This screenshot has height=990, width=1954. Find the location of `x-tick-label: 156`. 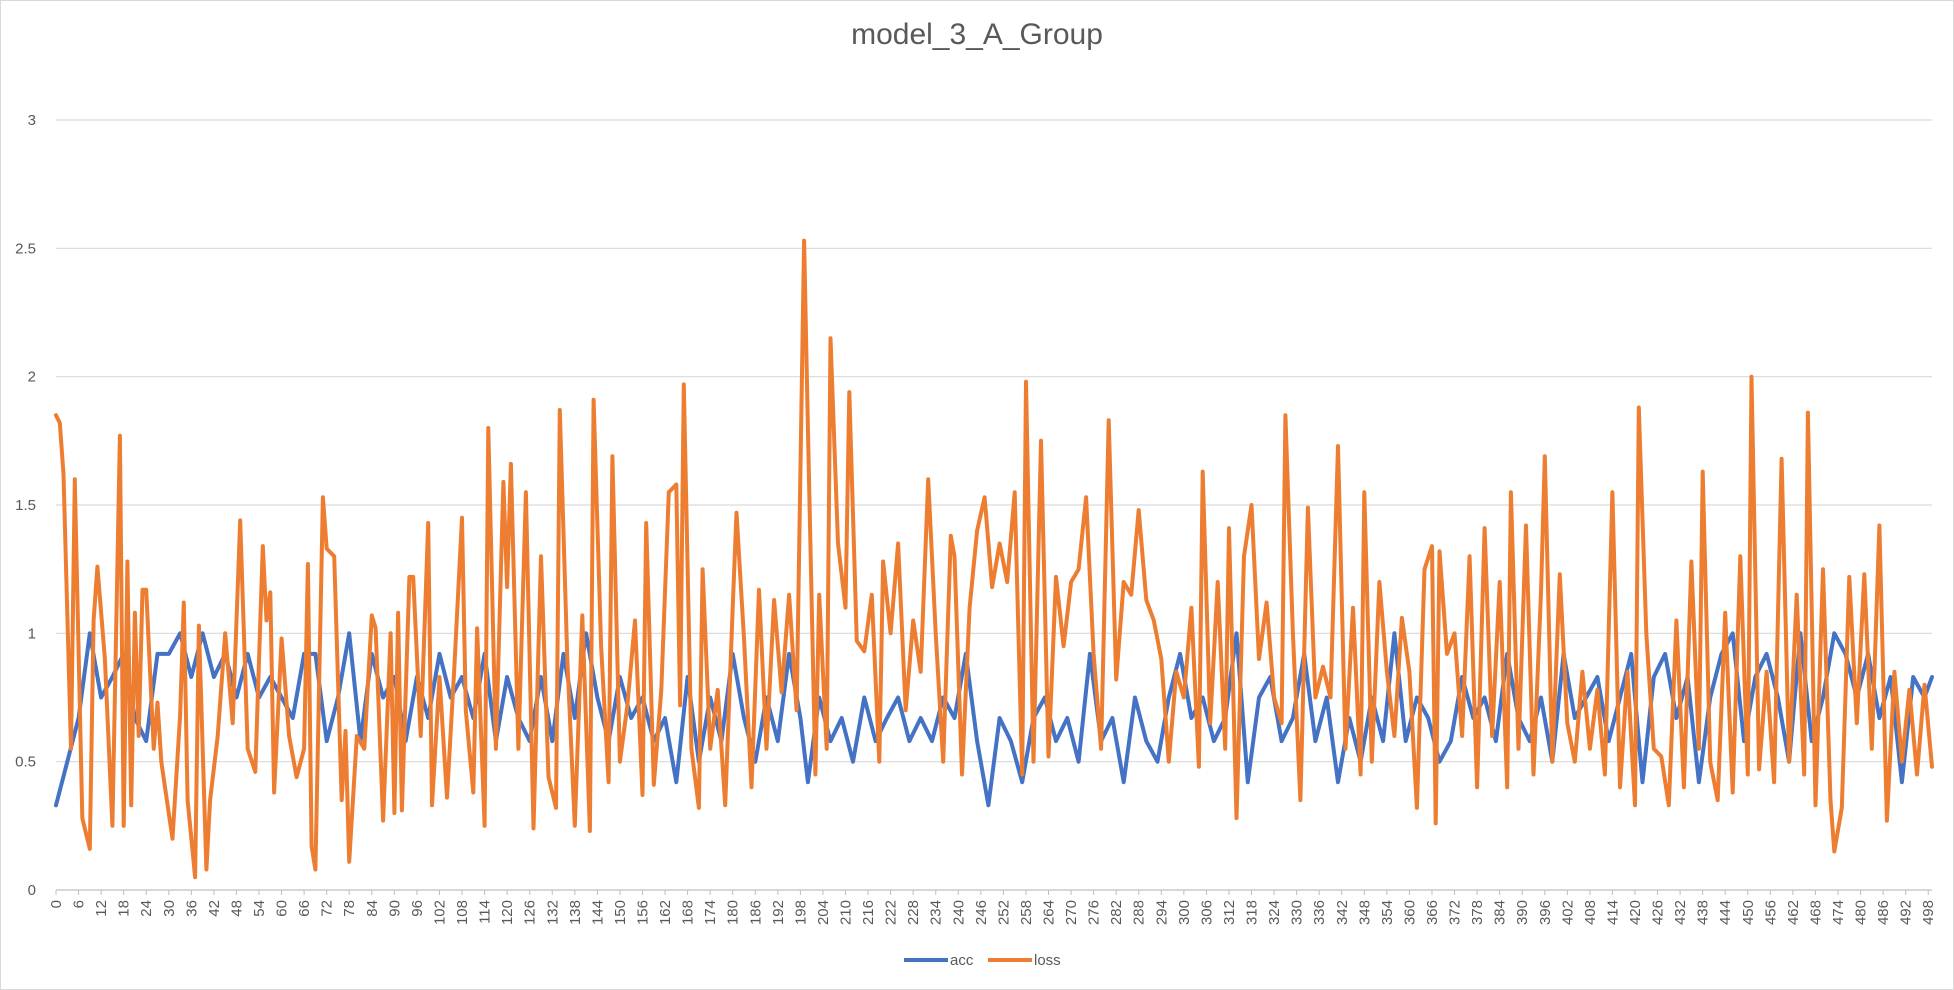

x-tick-label: 156 is located at coordinates (642, 912).